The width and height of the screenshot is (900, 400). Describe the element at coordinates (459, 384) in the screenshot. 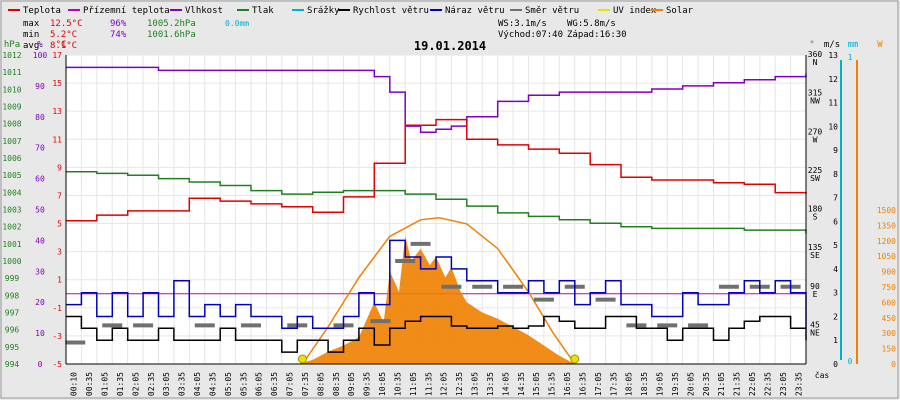

I see `time-tick: 12:35` at that location.